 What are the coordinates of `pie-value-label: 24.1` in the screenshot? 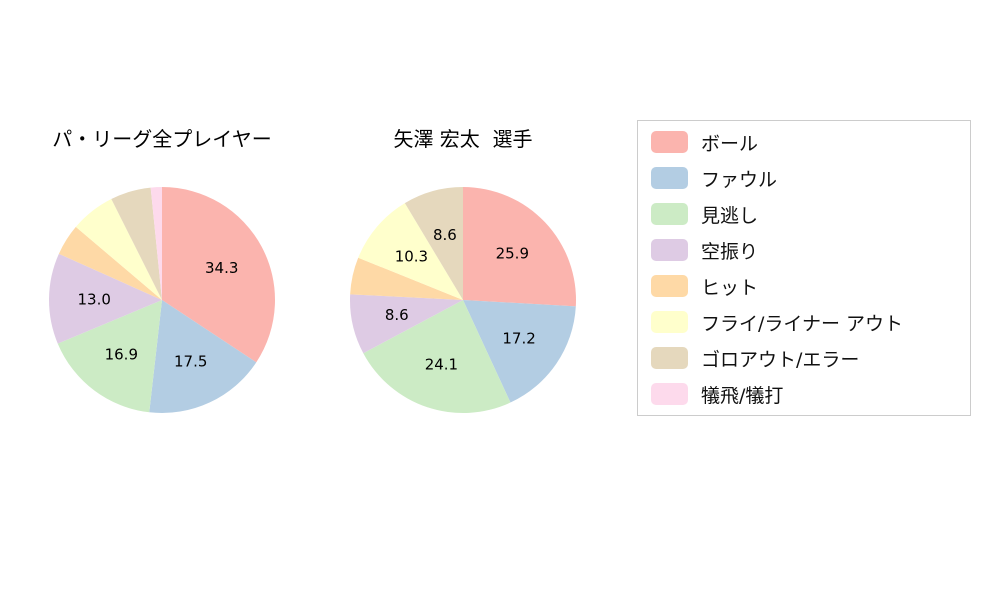 It's located at (441, 365).